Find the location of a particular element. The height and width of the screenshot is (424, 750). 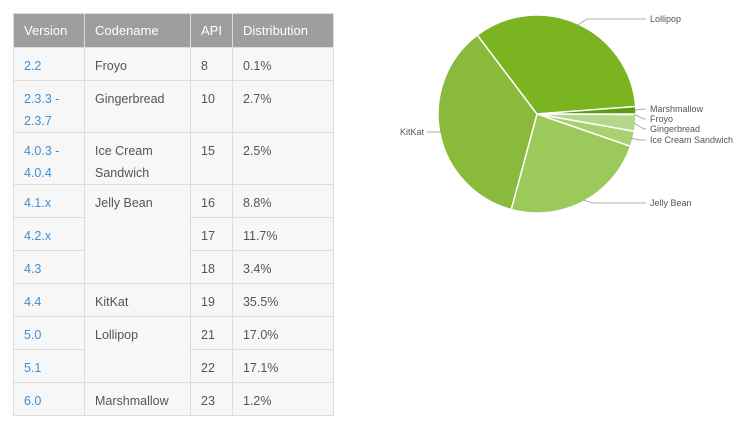

table-row: 4.0.3 - 4.0.4 Ice Cream Sandwich 15 2.5% is located at coordinates (173, 158).